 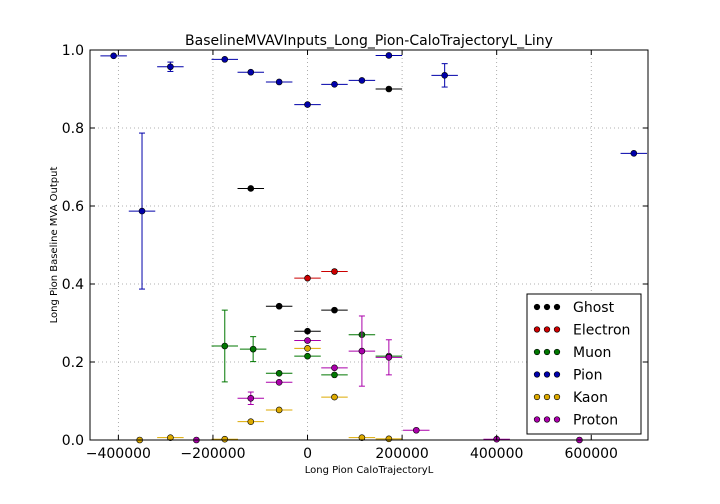 What do you see at coordinates (601, 331) in the screenshot?
I see `legend-label-electron: Electron` at bounding box center [601, 331].